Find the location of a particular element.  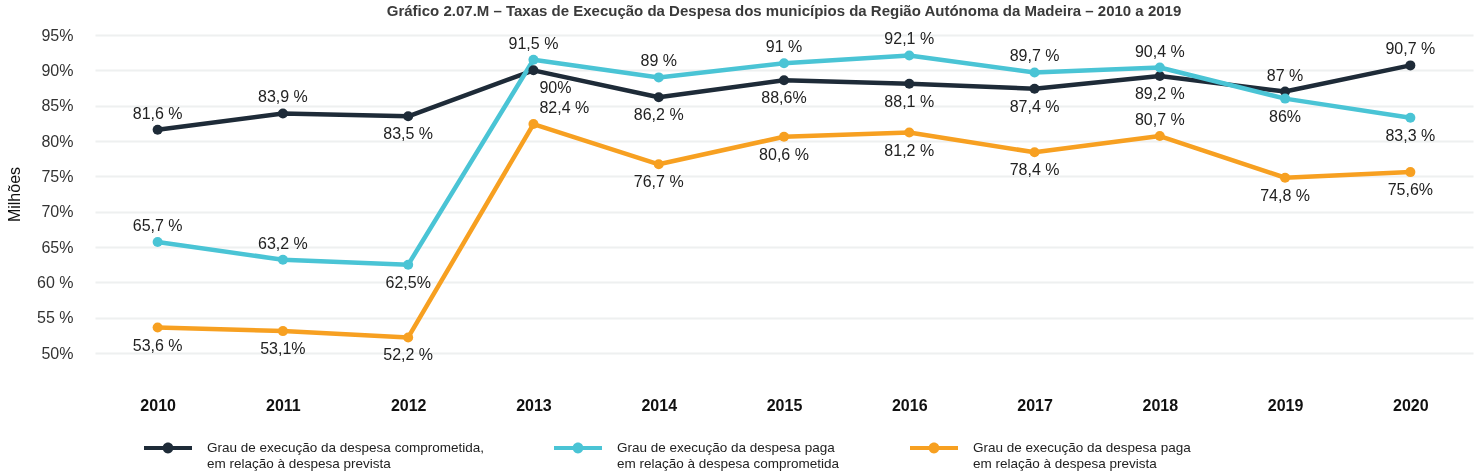

x-tick-label: 2016 is located at coordinates (909, 405).